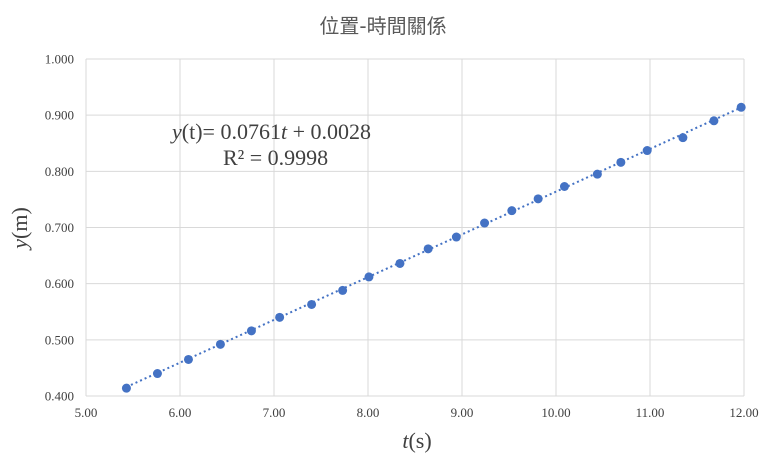 This screenshot has width=767, height=457. I want to click on y-axis-label: y(m), so click(19, 229).